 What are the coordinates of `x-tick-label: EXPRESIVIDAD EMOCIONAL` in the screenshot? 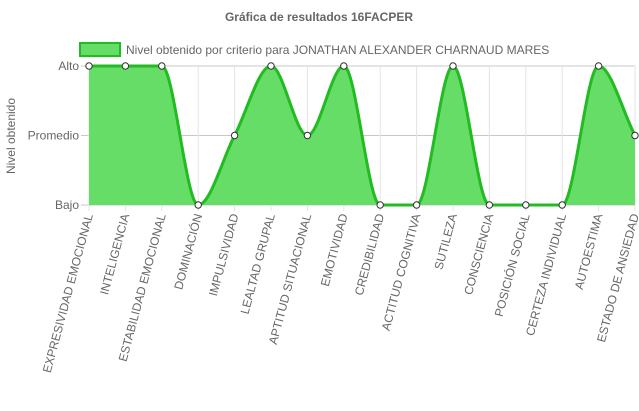 It's located at (68, 293).